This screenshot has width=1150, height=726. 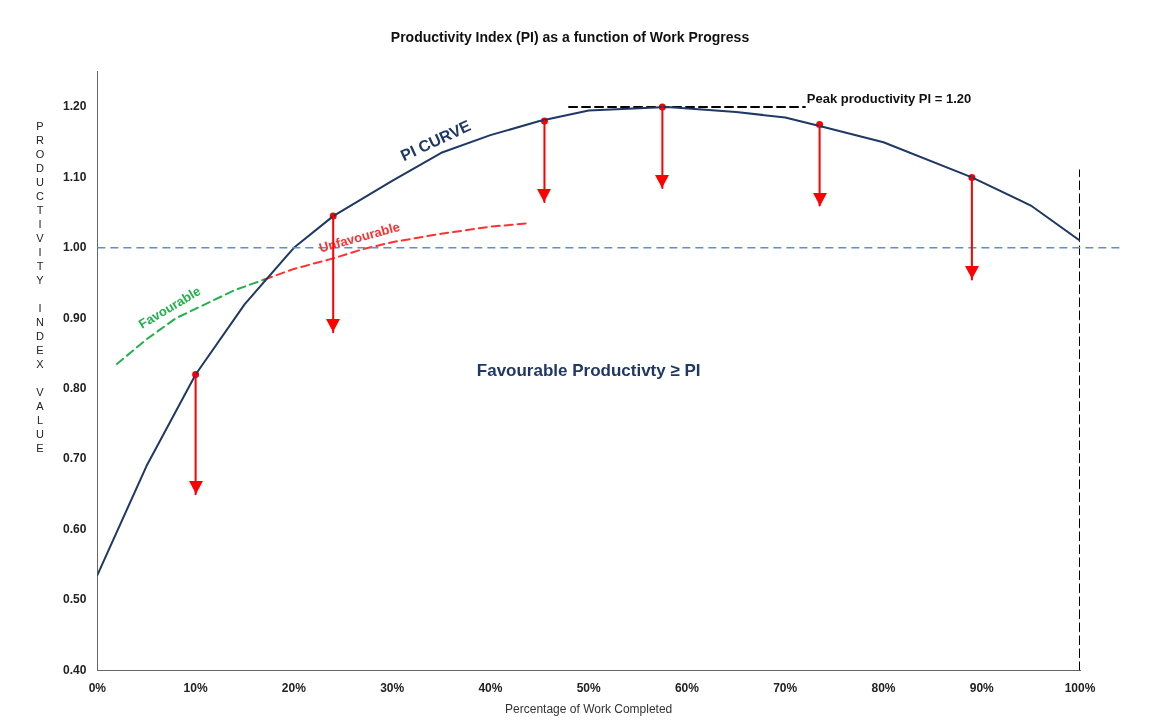 What do you see at coordinates (589, 709) in the screenshot?
I see `x-axis-title: Percentage of Work Completed` at bounding box center [589, 709].